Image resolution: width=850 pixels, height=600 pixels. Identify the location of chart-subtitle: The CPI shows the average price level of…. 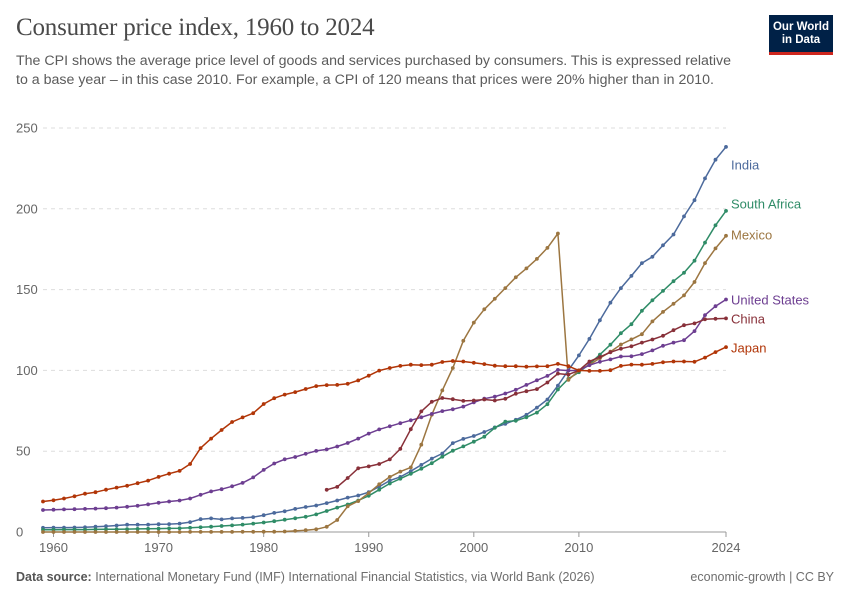
(373, 70).